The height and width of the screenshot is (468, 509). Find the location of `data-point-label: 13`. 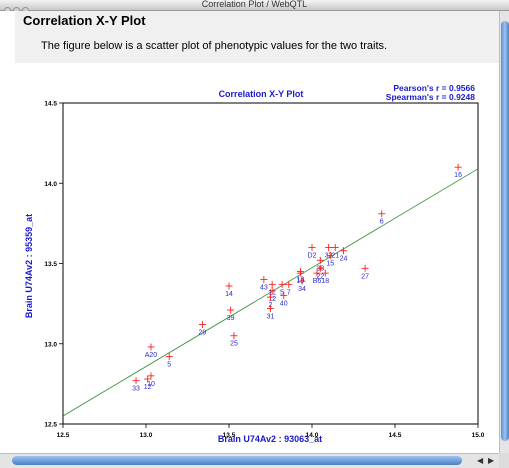

data-point-label: 13 is located at coordinates (300, 280).